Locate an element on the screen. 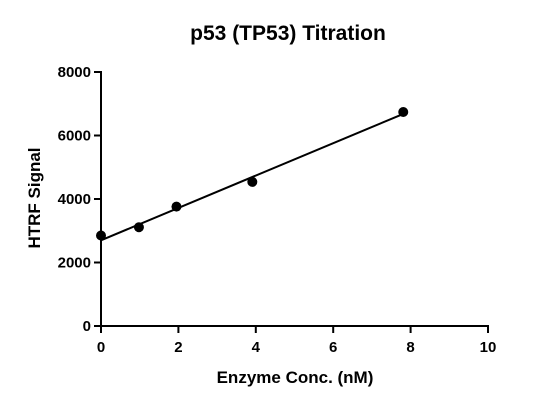  x-axis-title: Enzyme Conc. (nM) is located at coordinates (295, 377).